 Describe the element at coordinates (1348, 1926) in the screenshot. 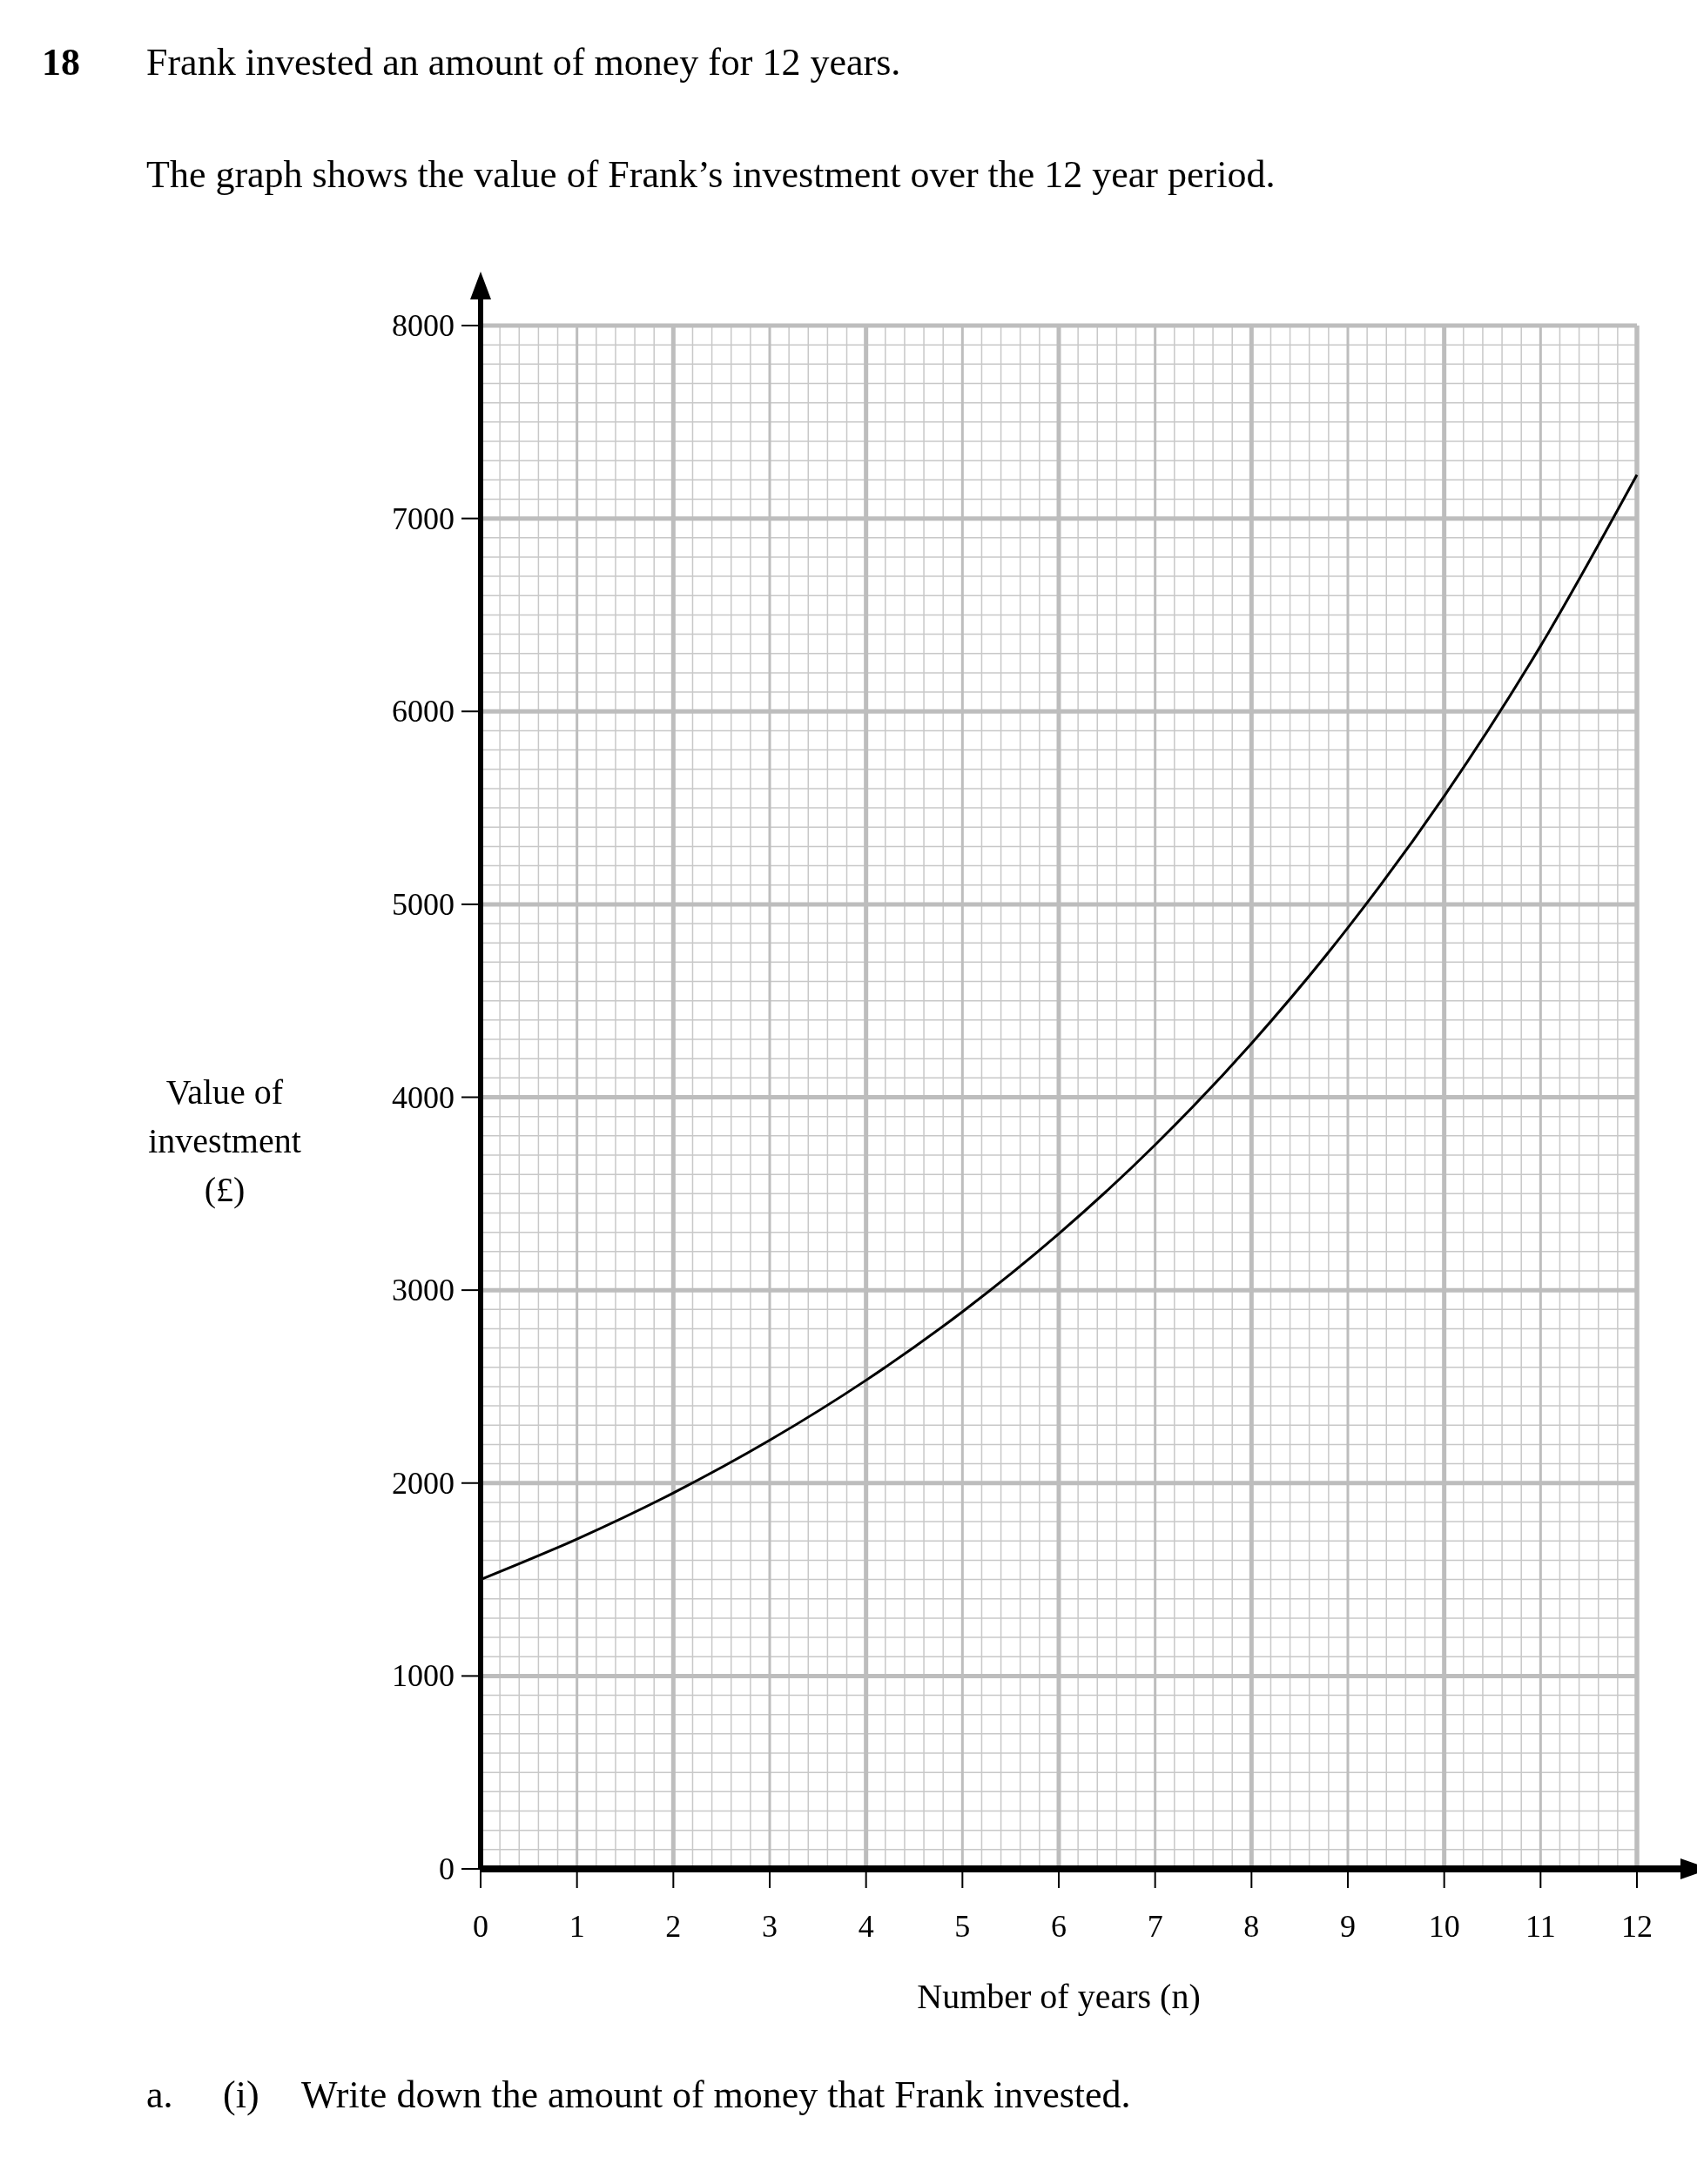

I see `x-tick-label: 9` at that location.